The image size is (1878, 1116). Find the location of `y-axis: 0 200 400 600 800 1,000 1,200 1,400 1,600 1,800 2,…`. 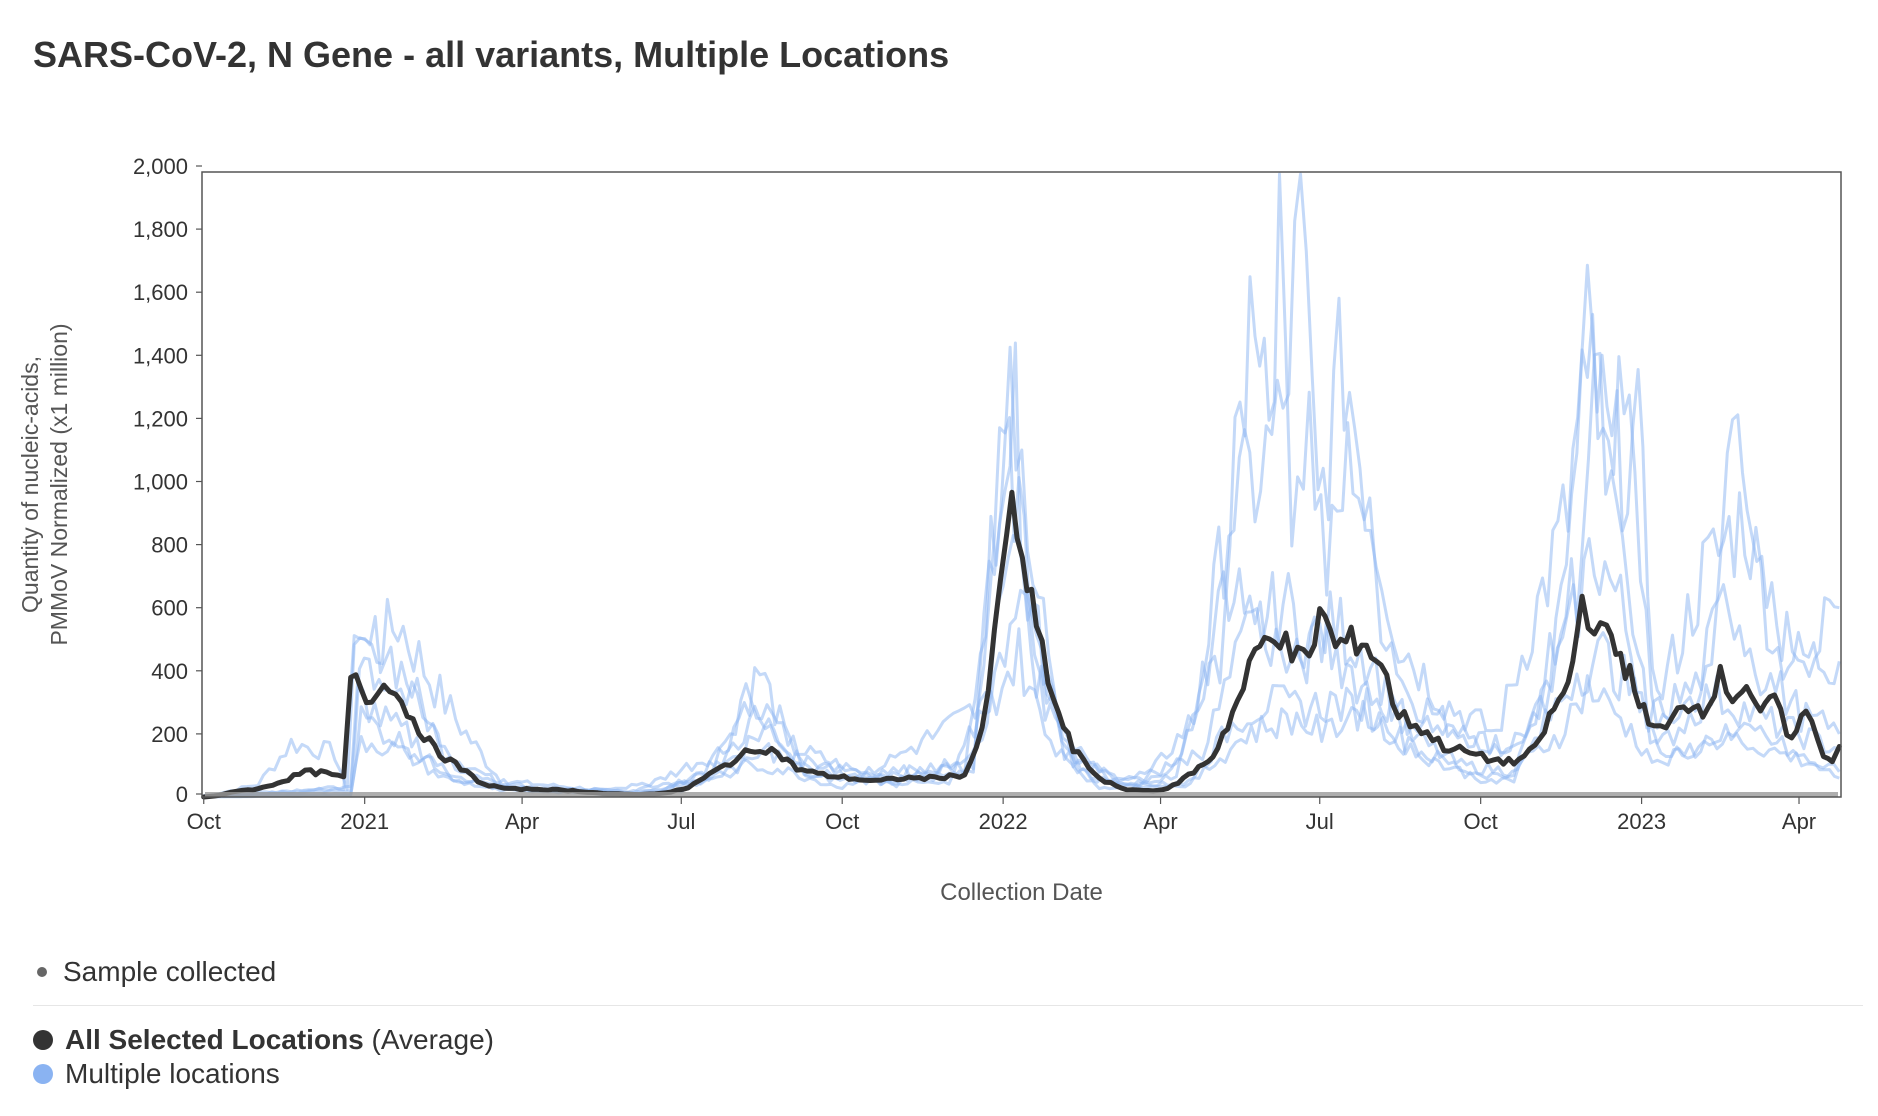

y-axis: 0 200 400 600 800 1,000 1,200 1,400 1,600 1,800 2,… is located at coordinates (167, 480).